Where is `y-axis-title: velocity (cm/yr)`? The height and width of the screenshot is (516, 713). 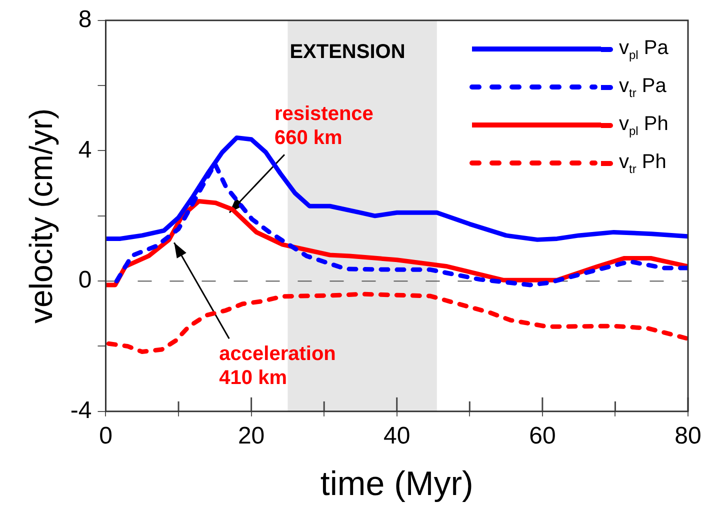
y-axis-title: velocity (cm/yr) is located at coordinates (41, 216).